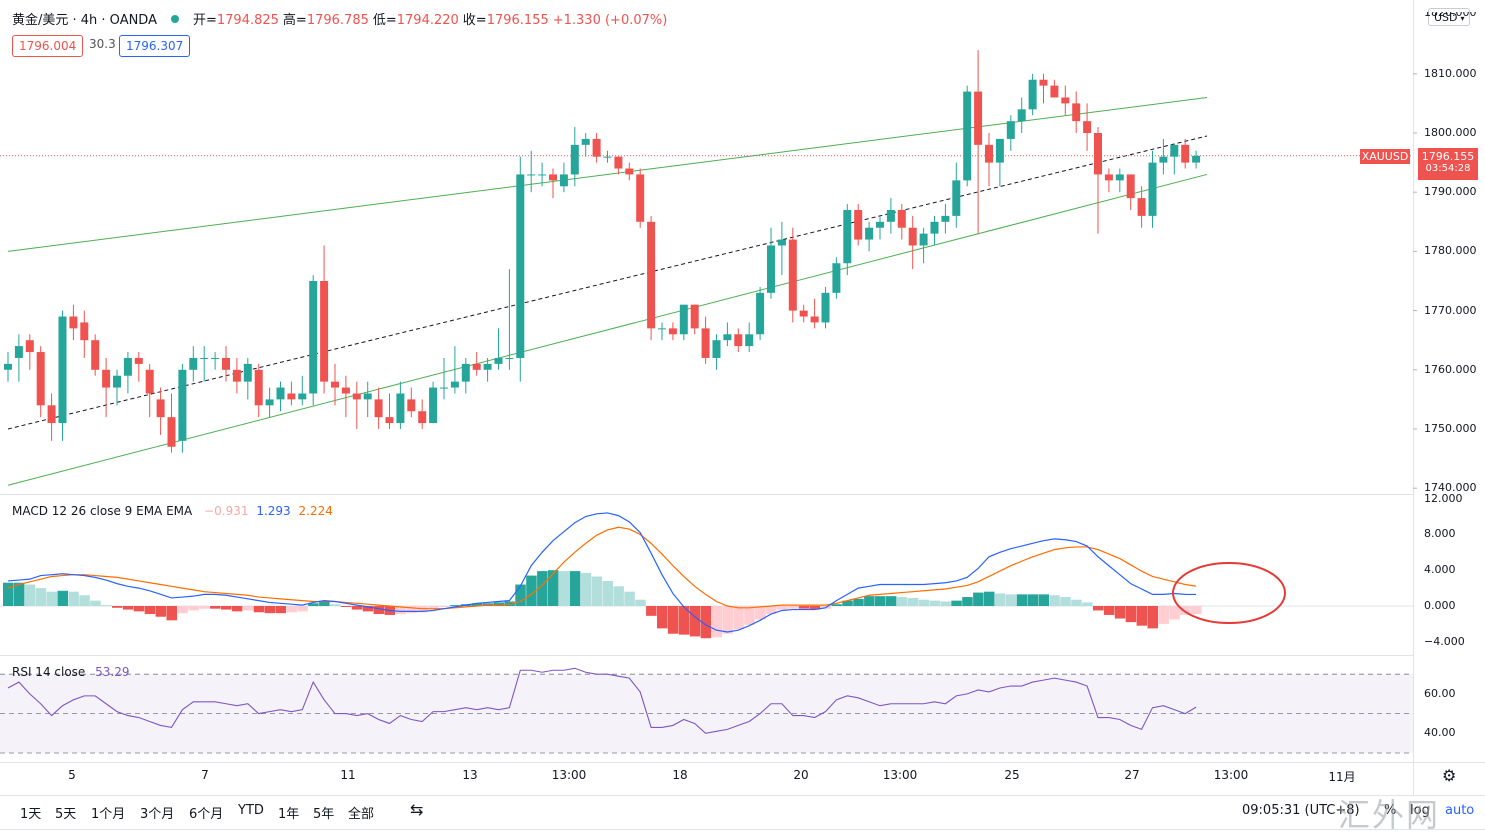 This screenshot has width=1485, height=840. I want to click on range-button: 6个月, so click(206, 814).